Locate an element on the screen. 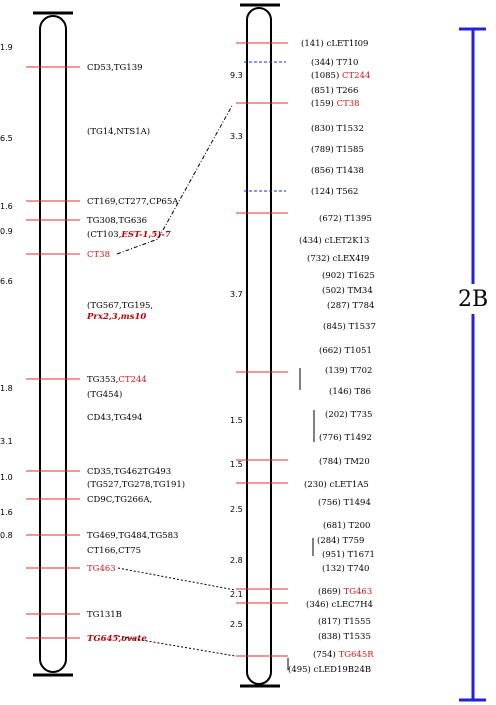 The width and height of the screenshot is (496, 705). left-marker-label: TG131B is located at coordinates (104, 615).